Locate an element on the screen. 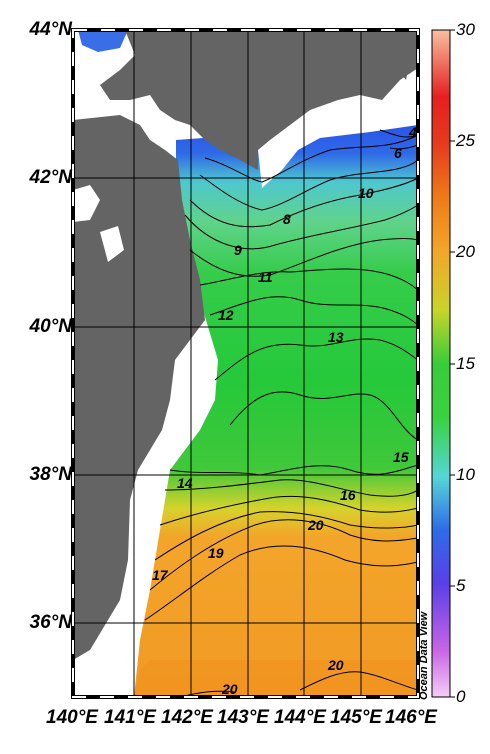 The width and height of the screenshot is (490, 754). contour-label: 12 is located at coordinates (226, 315).